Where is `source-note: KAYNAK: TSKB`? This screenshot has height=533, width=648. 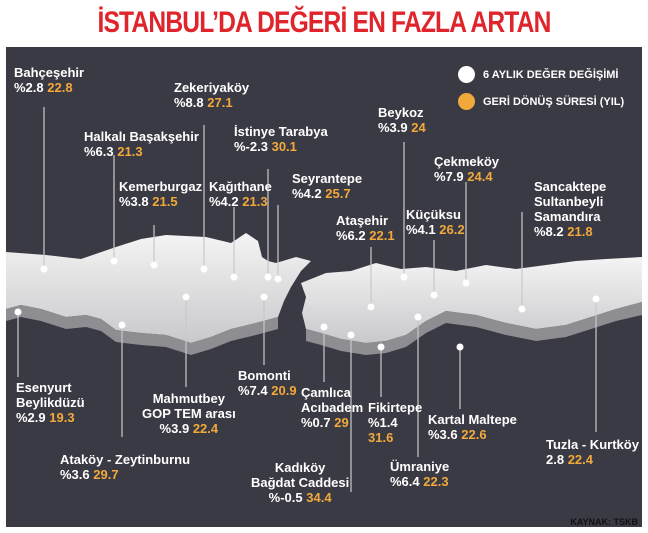
source-note: KAYNAK: TSKB is located at coordinates (604, 522).